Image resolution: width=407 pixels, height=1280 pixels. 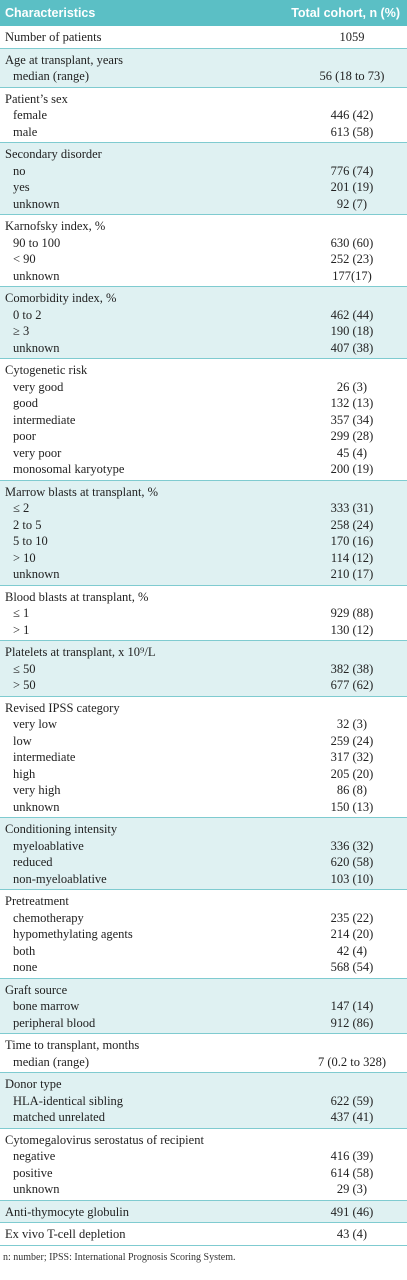 What do you see at coordinates (352, 685) in the screenshot?
I see `row-value: 677 (62)` at bounding box center [352, 685].